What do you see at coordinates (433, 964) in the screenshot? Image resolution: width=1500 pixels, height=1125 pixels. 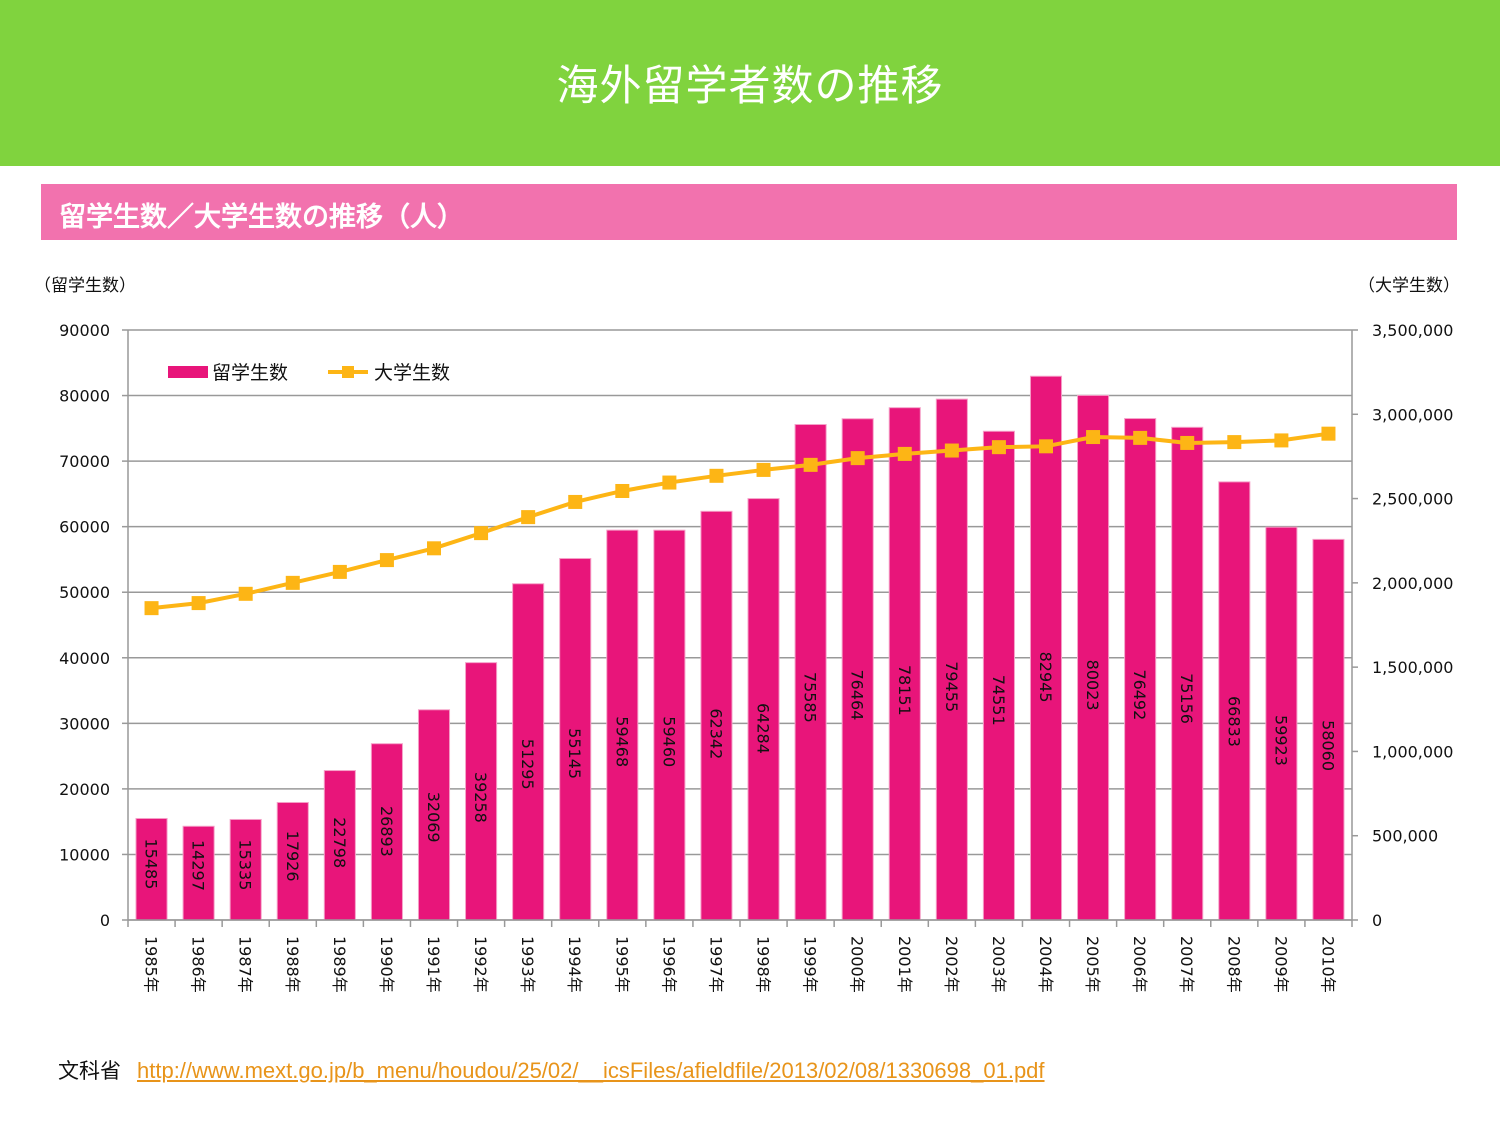 I see `x-tick-label: 1991年` at bounding box center [433, 964].